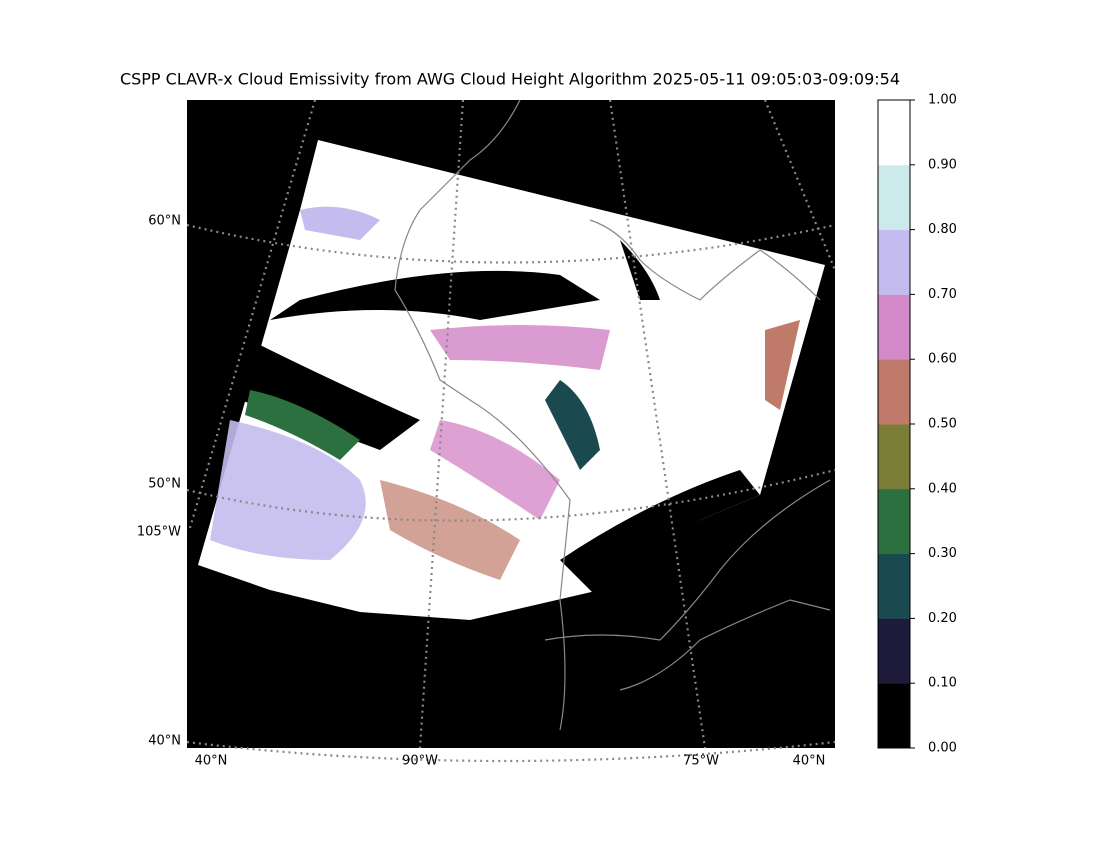 The width and height of the screenshot is (1120, 844). What do you see at coordinates (420, 761) in the screenshot?
I see `bottom-label: 90°W` at bounding box center [420, 761].